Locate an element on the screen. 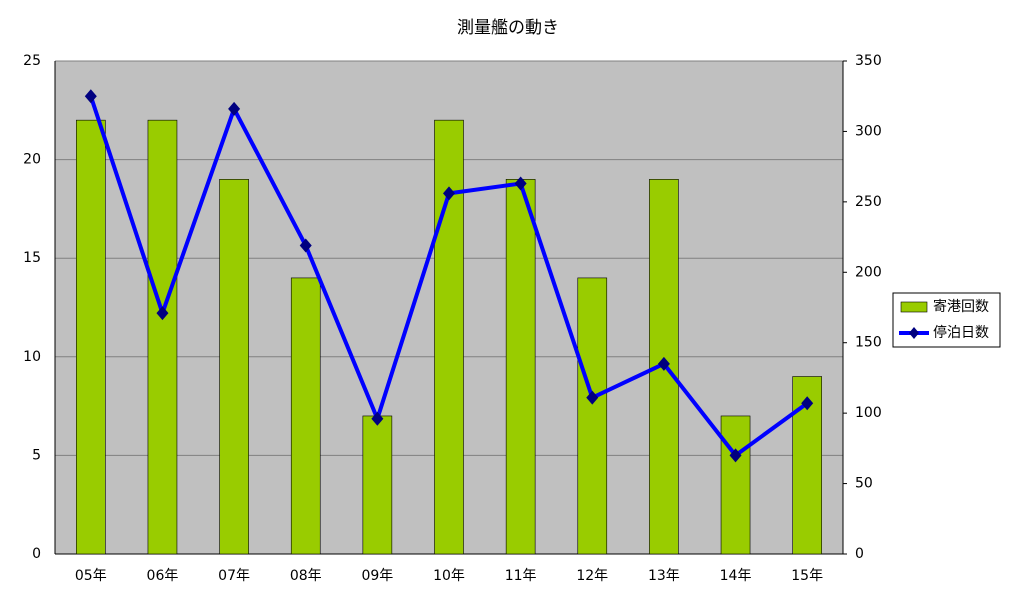  x-tick-label: 13年 is located at coordinates (664, 576).